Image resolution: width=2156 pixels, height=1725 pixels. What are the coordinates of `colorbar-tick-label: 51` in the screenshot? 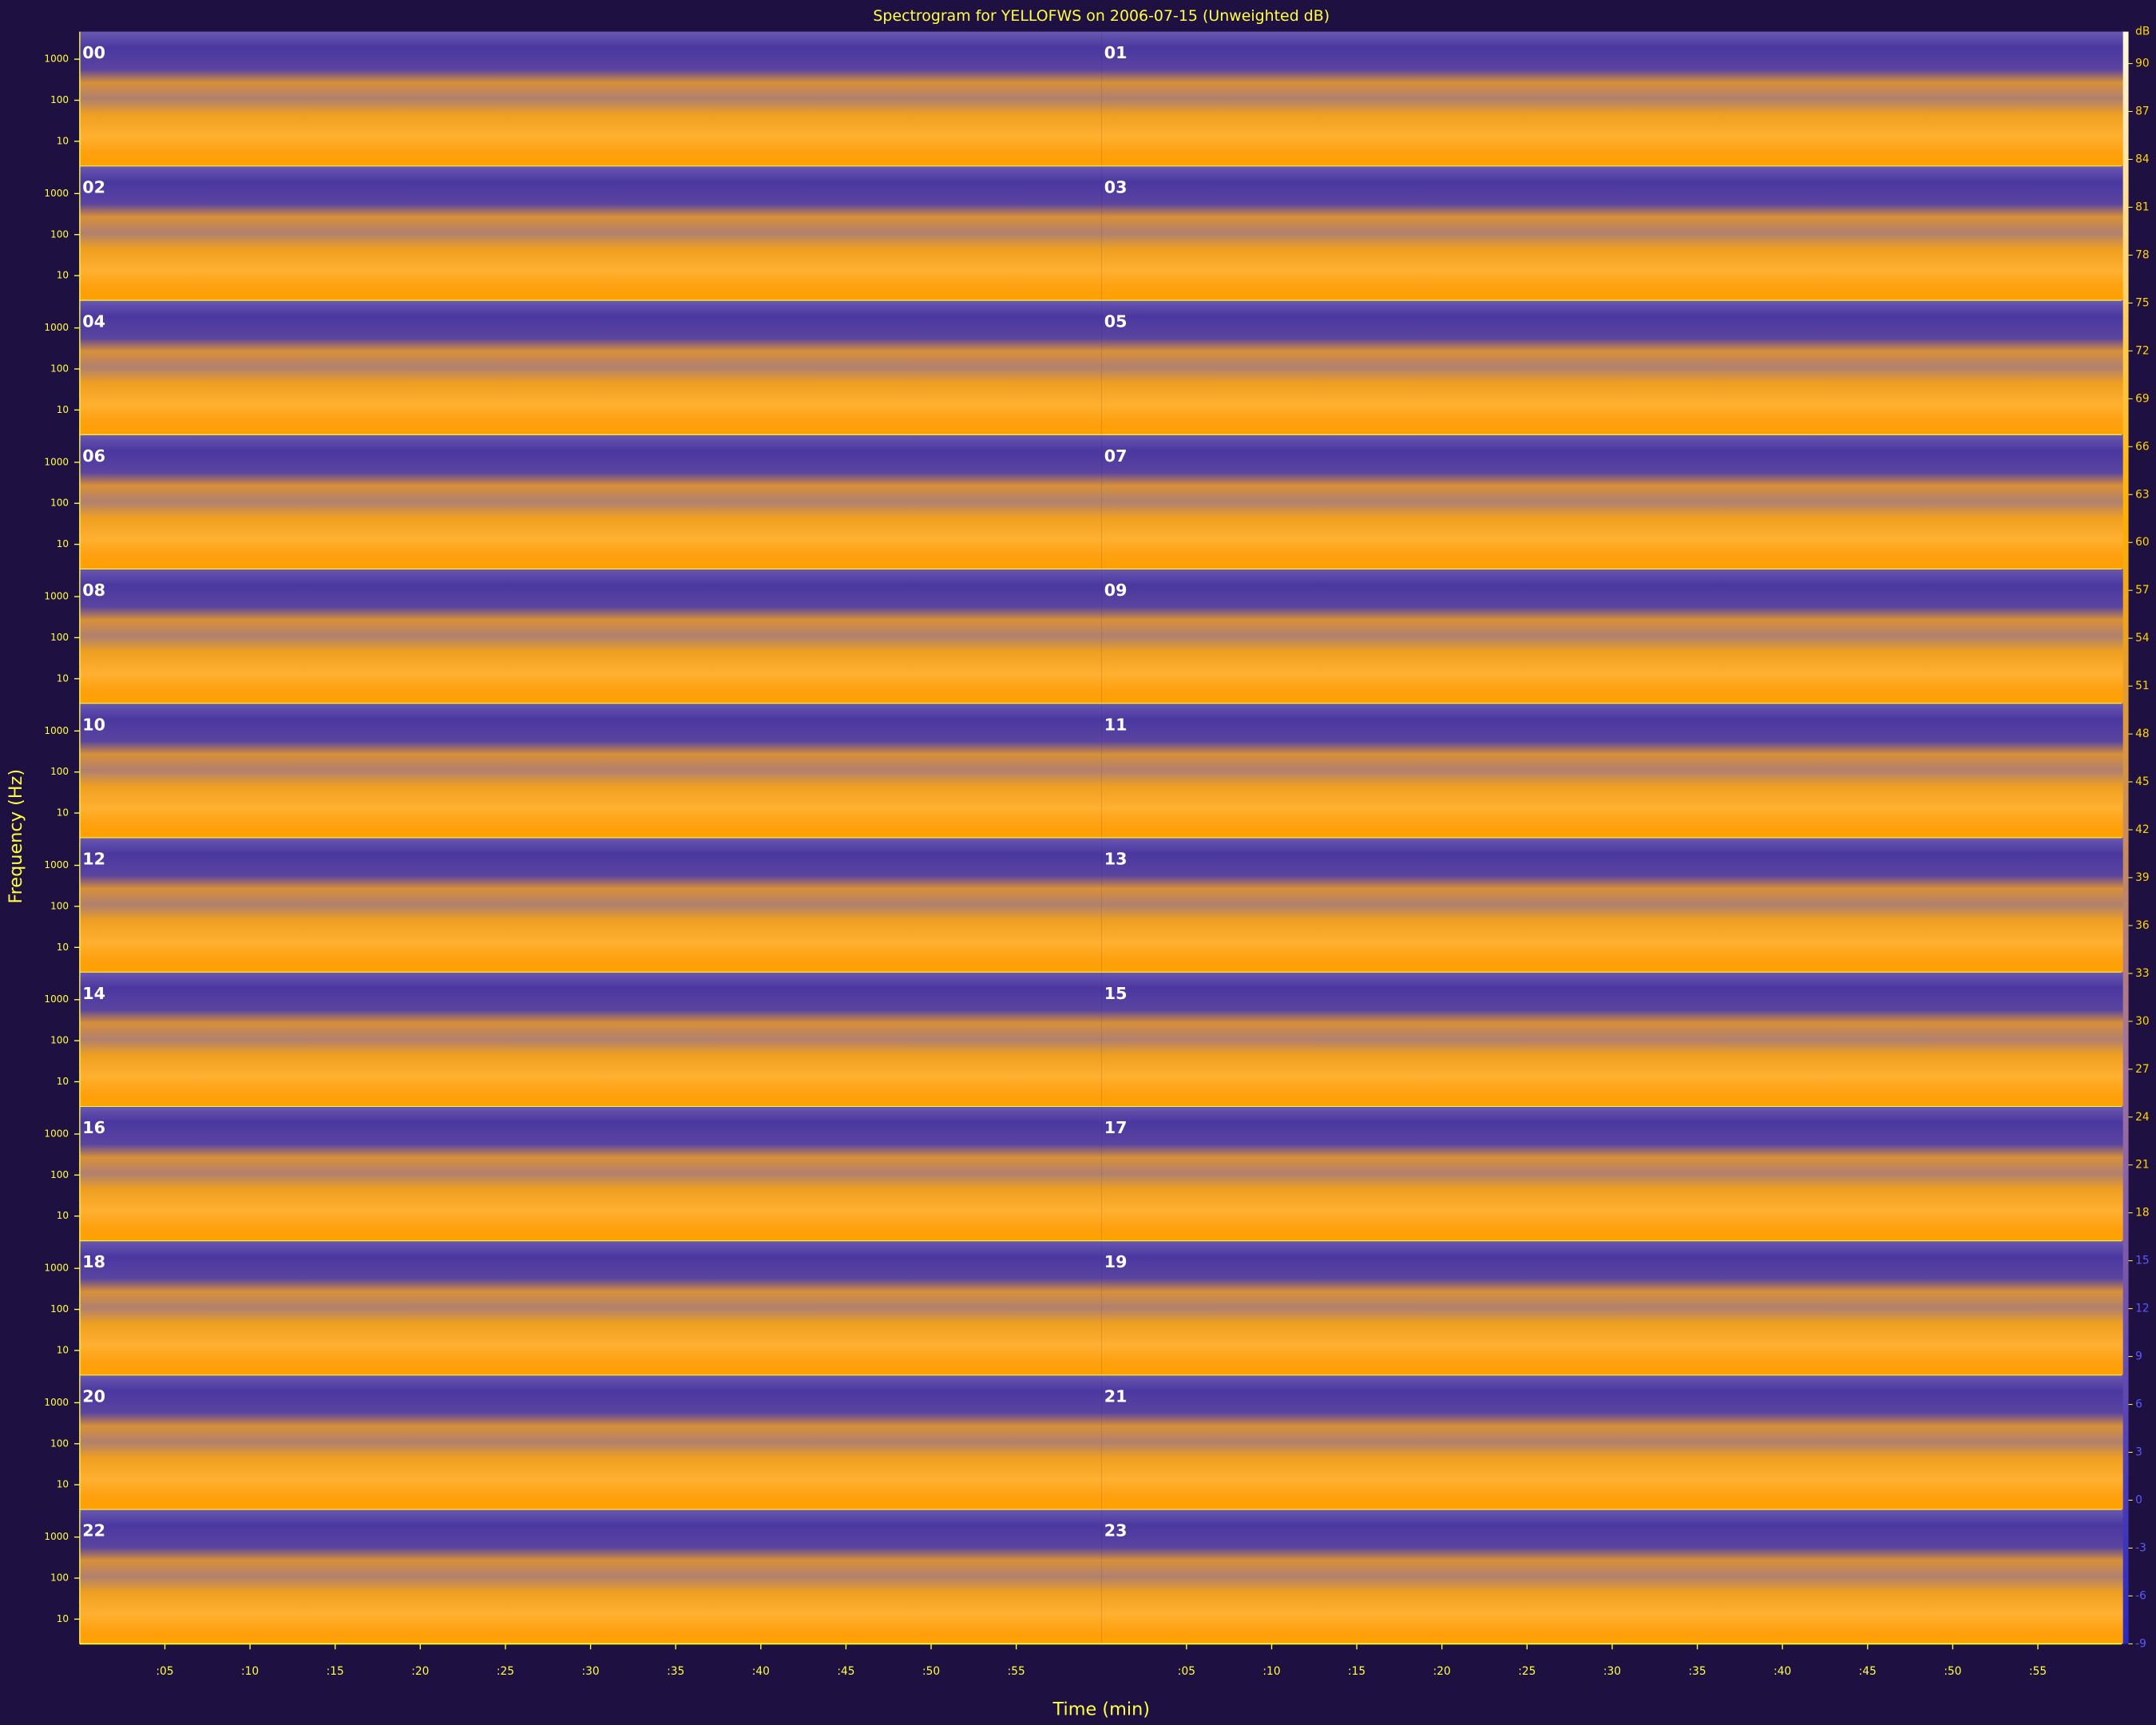 It's located at (2142, 686).